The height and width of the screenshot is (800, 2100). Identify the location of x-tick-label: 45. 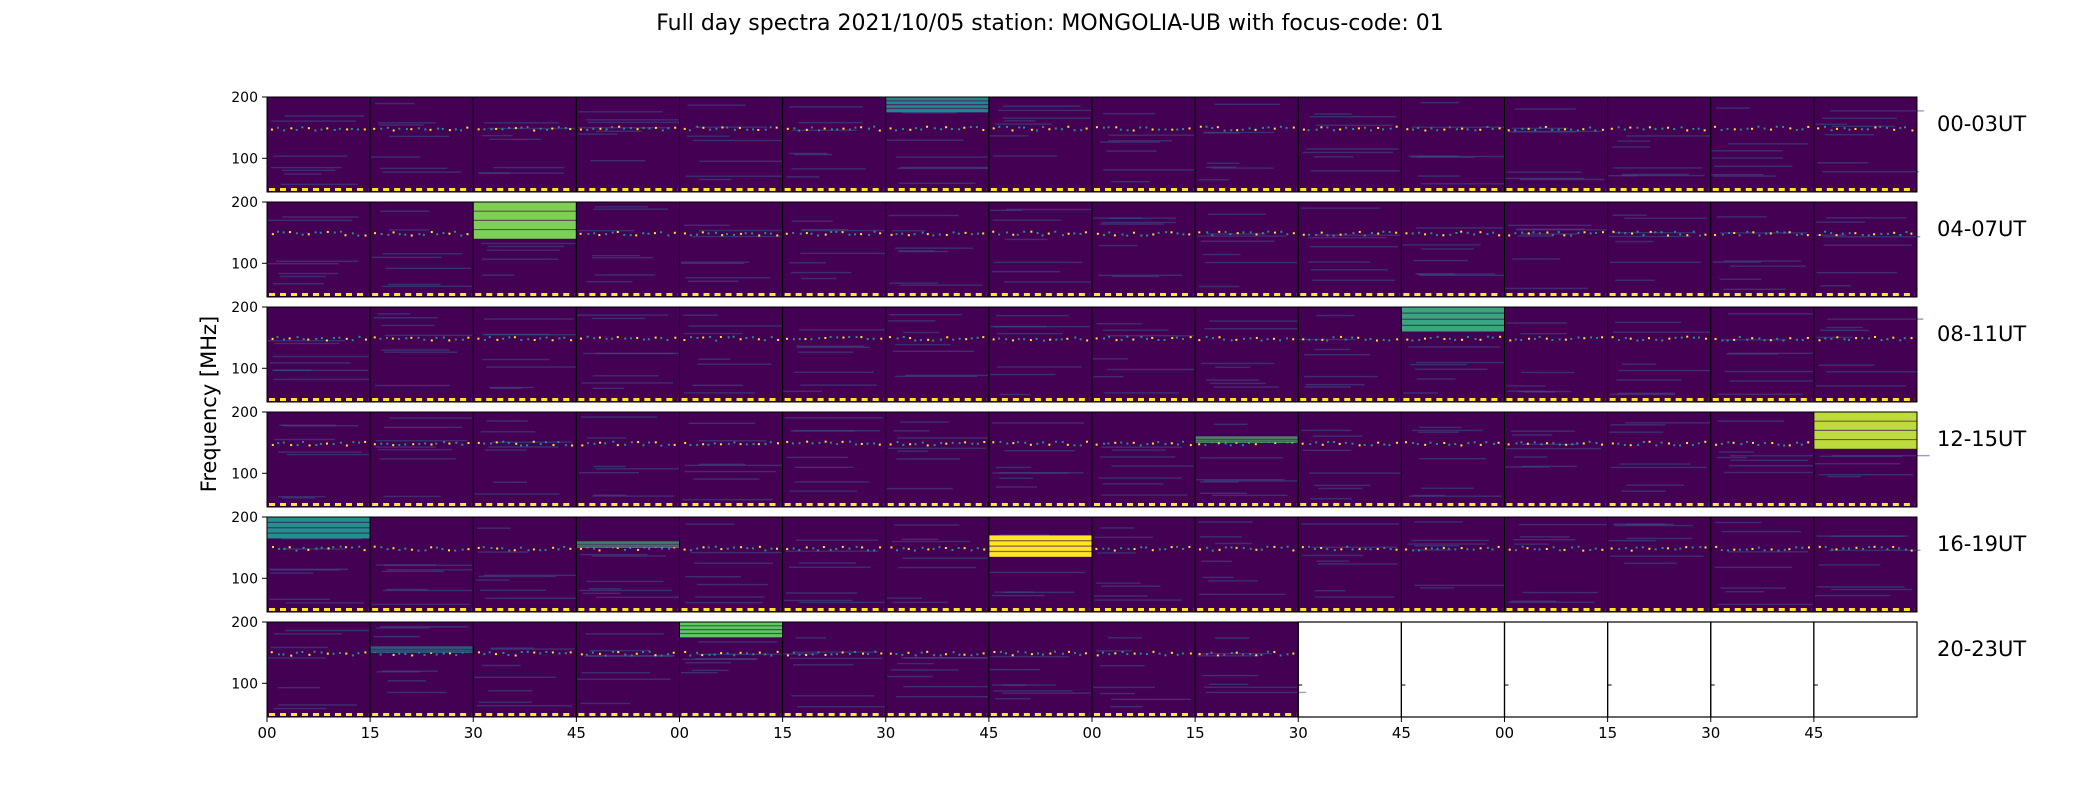
(576, 733).